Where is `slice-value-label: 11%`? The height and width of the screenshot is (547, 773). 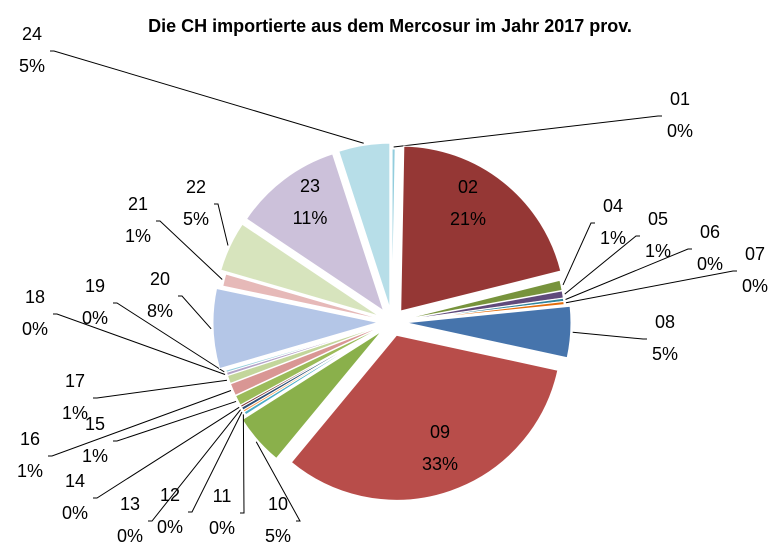 slice-value-label: 11% is located at coordinates (310, 218).